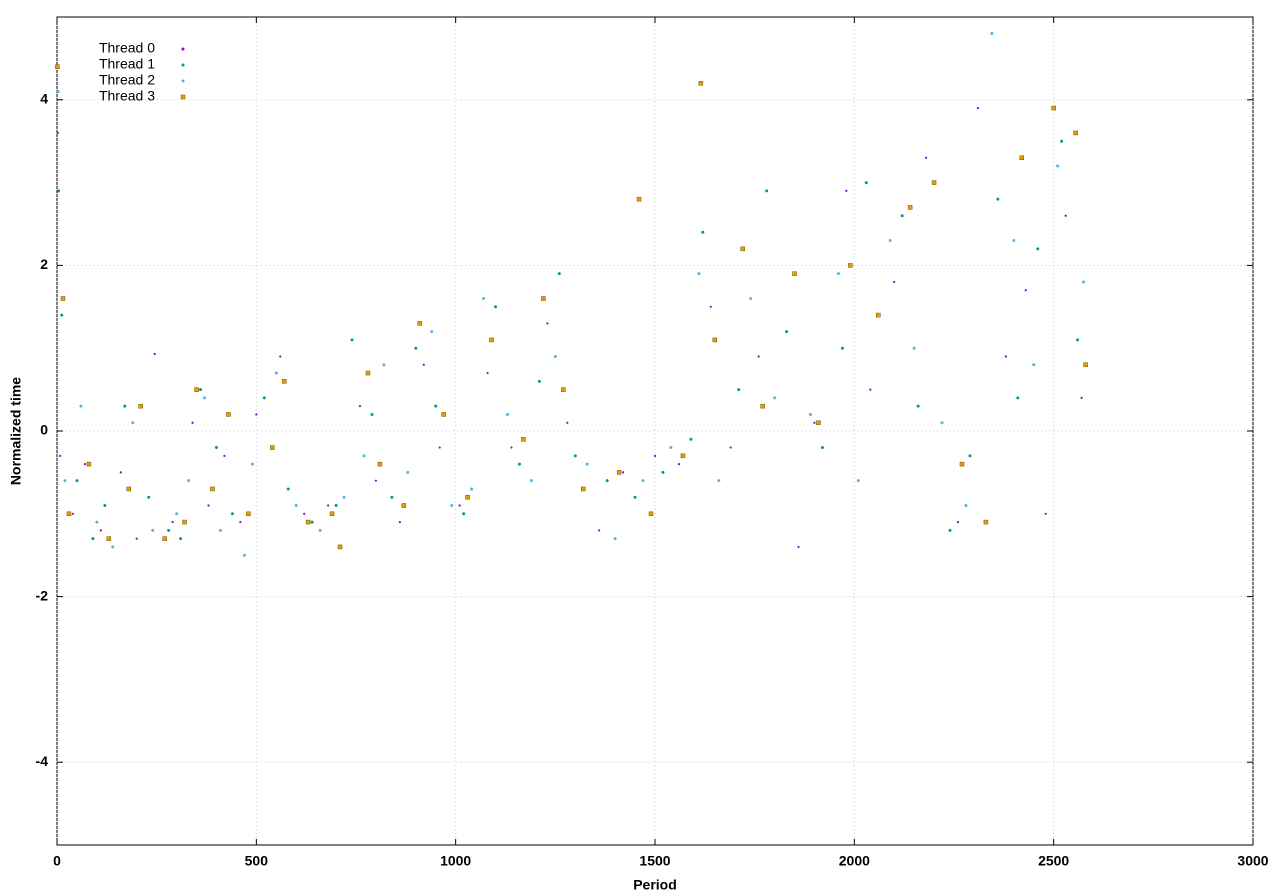 The height and width of the screenshot is (896, 1280). I want to click on x-tick-label: 0, so click(57, 861).